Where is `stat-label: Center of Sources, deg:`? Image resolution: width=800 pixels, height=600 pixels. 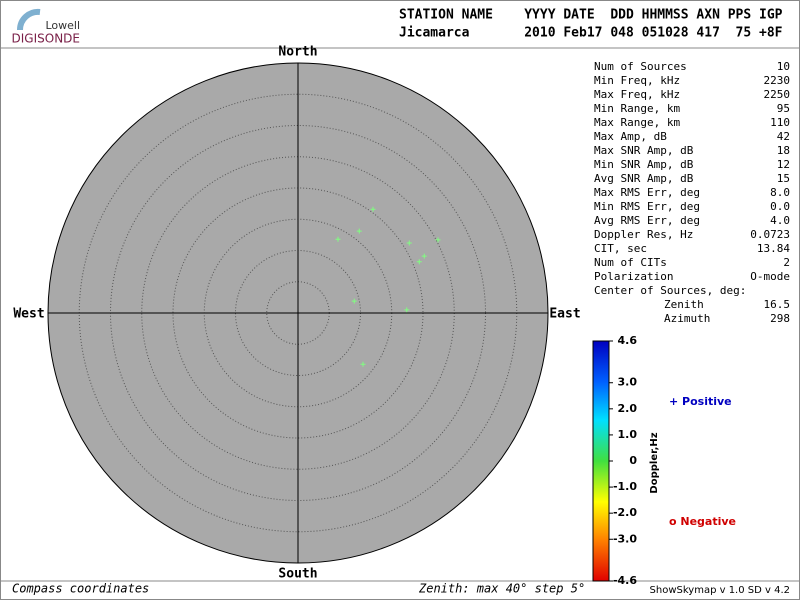
stat-label: Center of Sources, deg: is located at coordinates (670, 290).